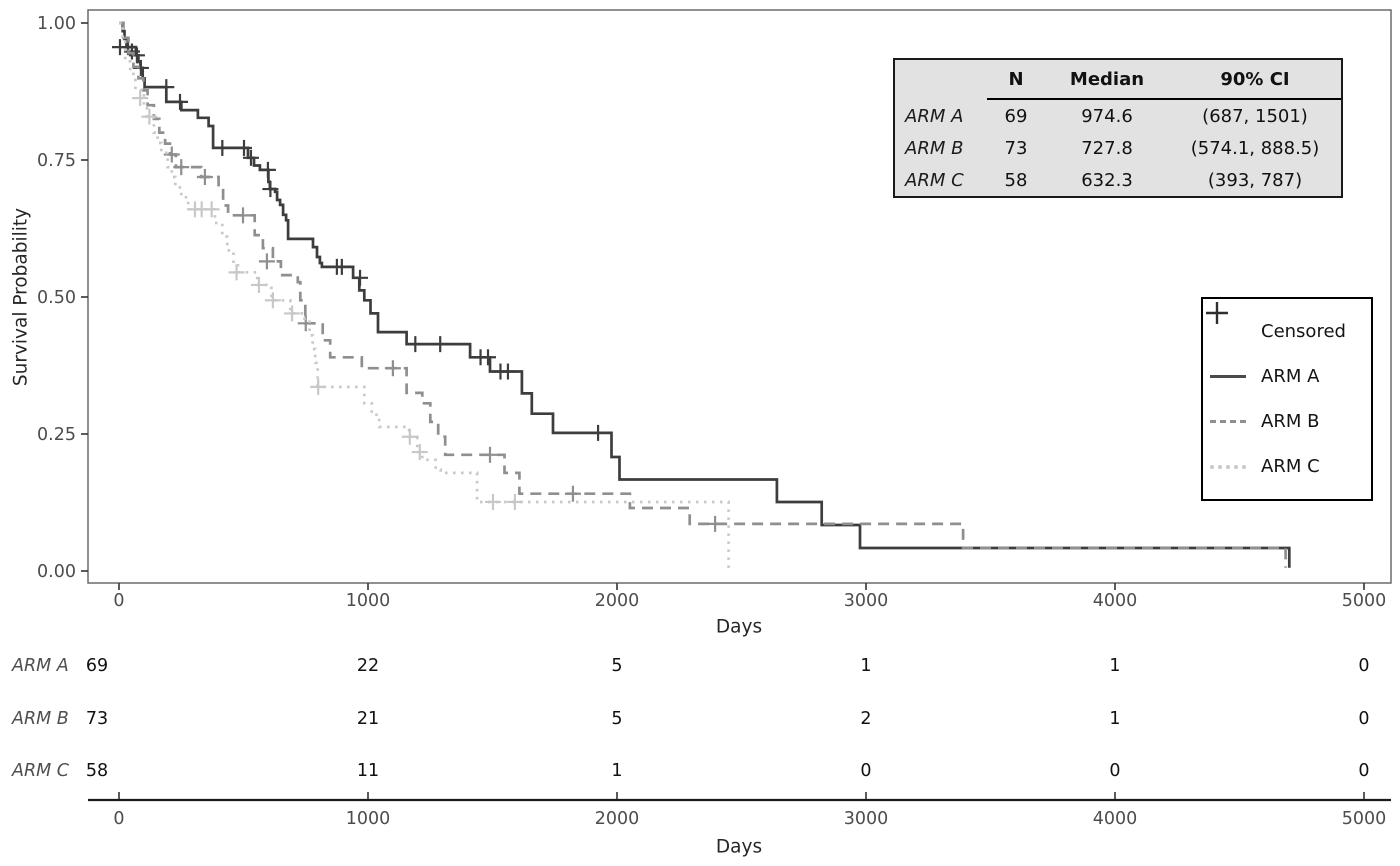 The height and width of the screenshot is (866, 1400). Describe the element at coordinates (617, 819) in the screenshot. I see `risk-axis-tick-label: 2000` at that location.